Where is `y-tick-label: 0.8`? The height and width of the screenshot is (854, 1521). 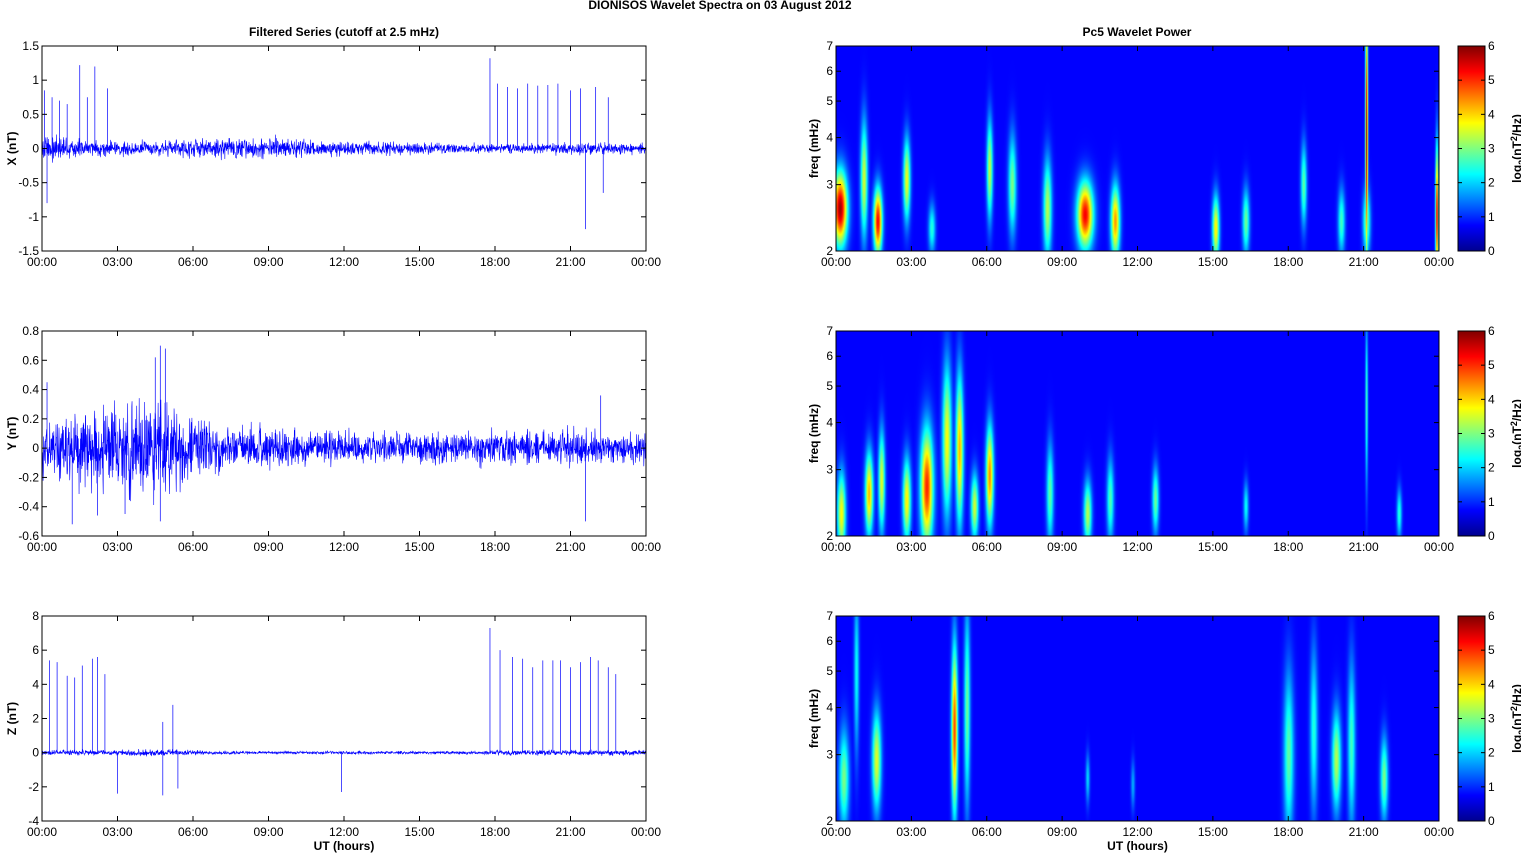
y-tick-label: 0.8 is located at coordinates (30, 331).